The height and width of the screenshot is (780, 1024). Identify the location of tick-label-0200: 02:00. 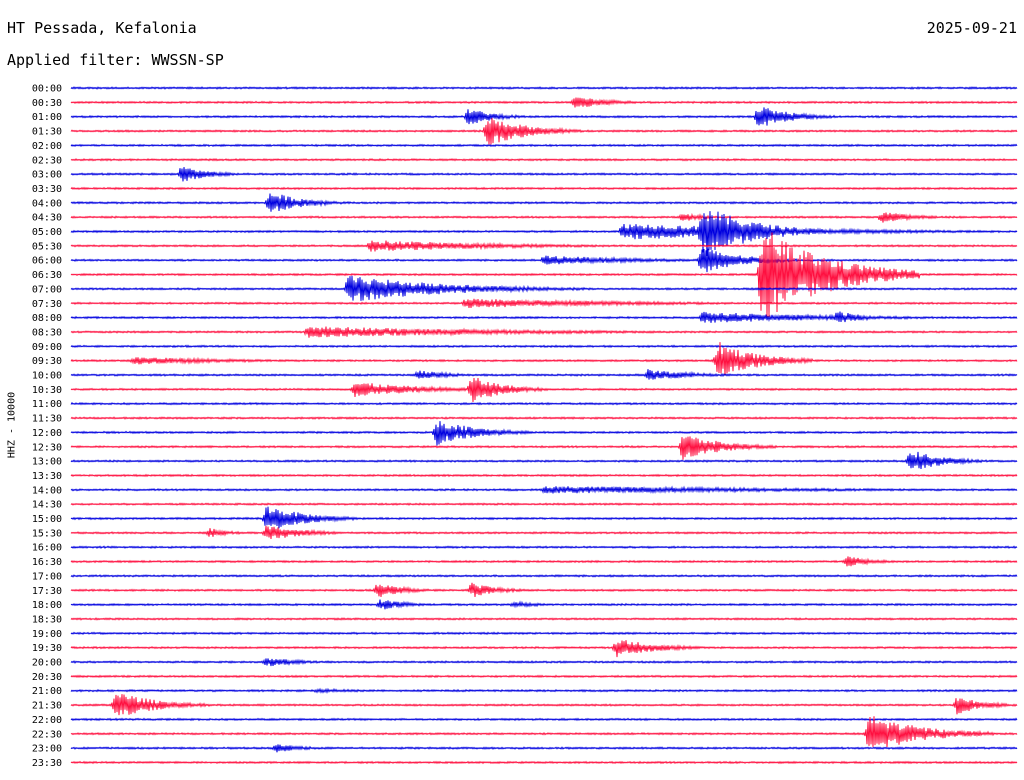
(47, 146).